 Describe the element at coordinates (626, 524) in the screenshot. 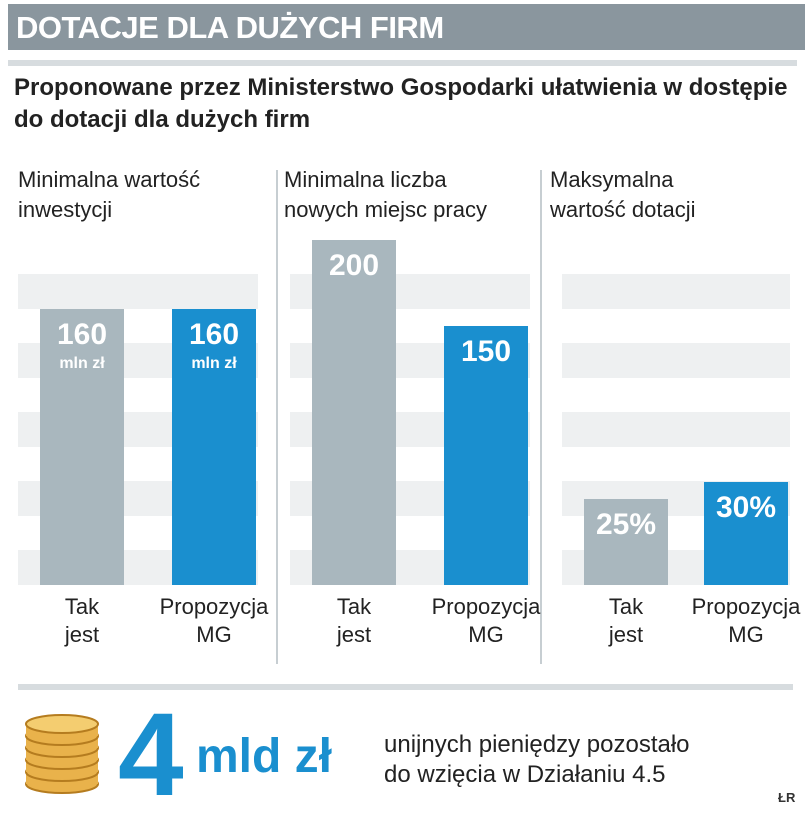

I see `data-label: 25%` at that location.